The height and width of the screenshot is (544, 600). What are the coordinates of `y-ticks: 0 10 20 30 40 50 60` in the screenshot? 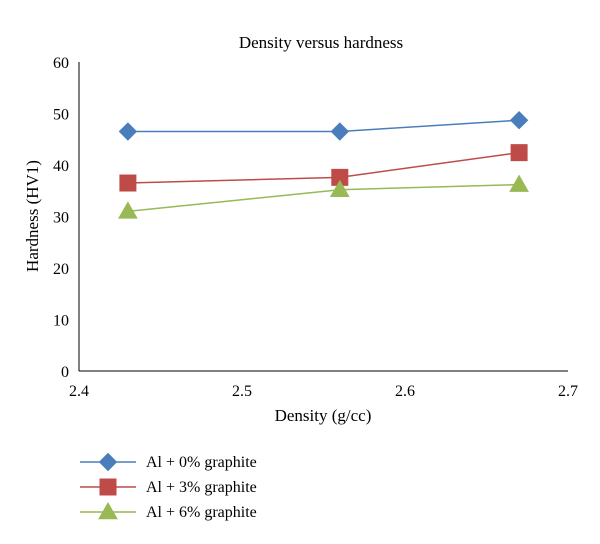 It's located at (61, 218).